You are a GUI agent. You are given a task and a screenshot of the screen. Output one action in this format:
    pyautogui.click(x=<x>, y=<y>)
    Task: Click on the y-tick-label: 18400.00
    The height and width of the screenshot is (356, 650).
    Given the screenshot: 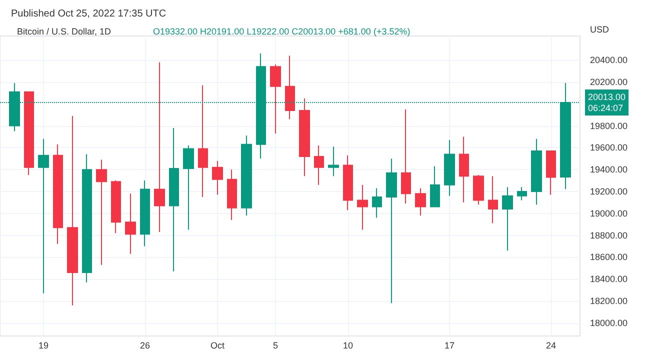 What is the action you would take?
    pyautogui.click(x=609, y=279)
    